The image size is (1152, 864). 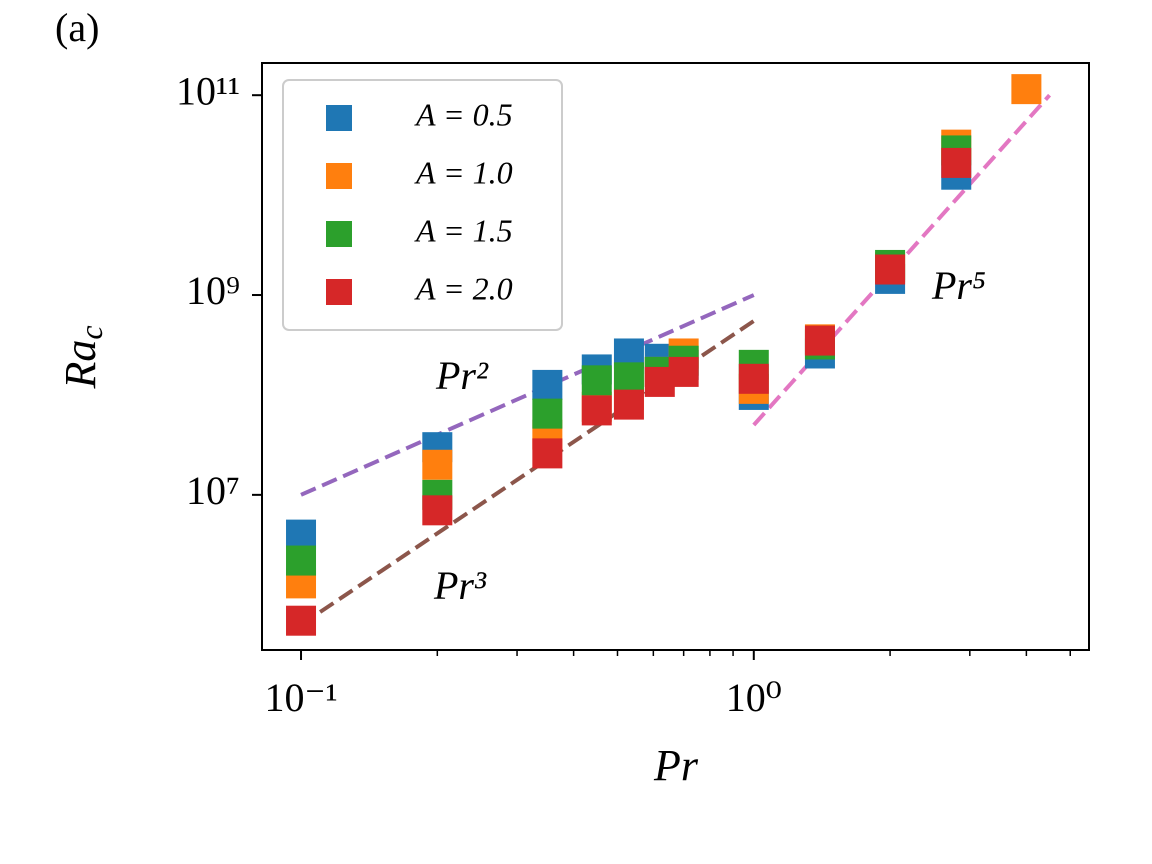 What do you see at coordinates (463, 288) in the screenshot?
I see `legend-label: A = 2.0` at bounding box center [463, 288].